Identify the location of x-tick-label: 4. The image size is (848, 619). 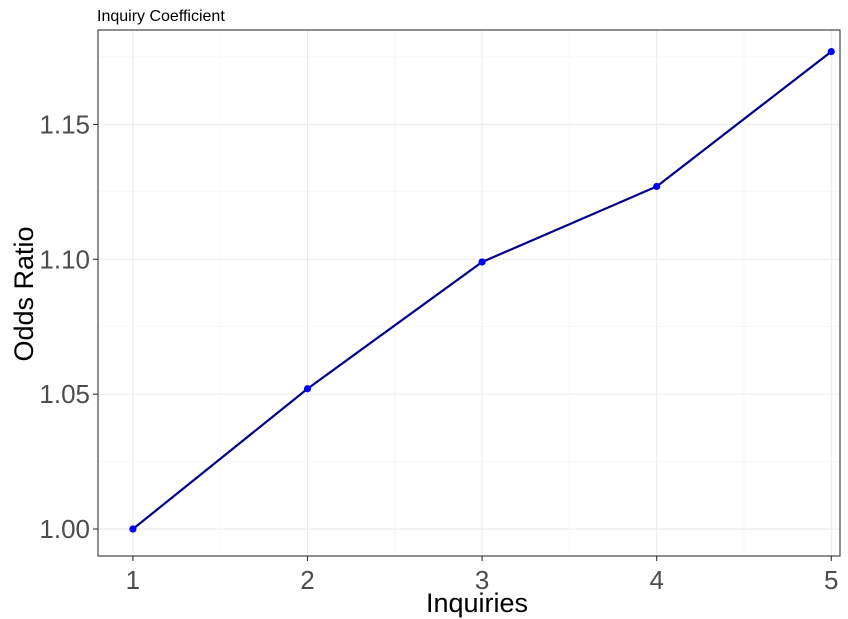
(656, 580).